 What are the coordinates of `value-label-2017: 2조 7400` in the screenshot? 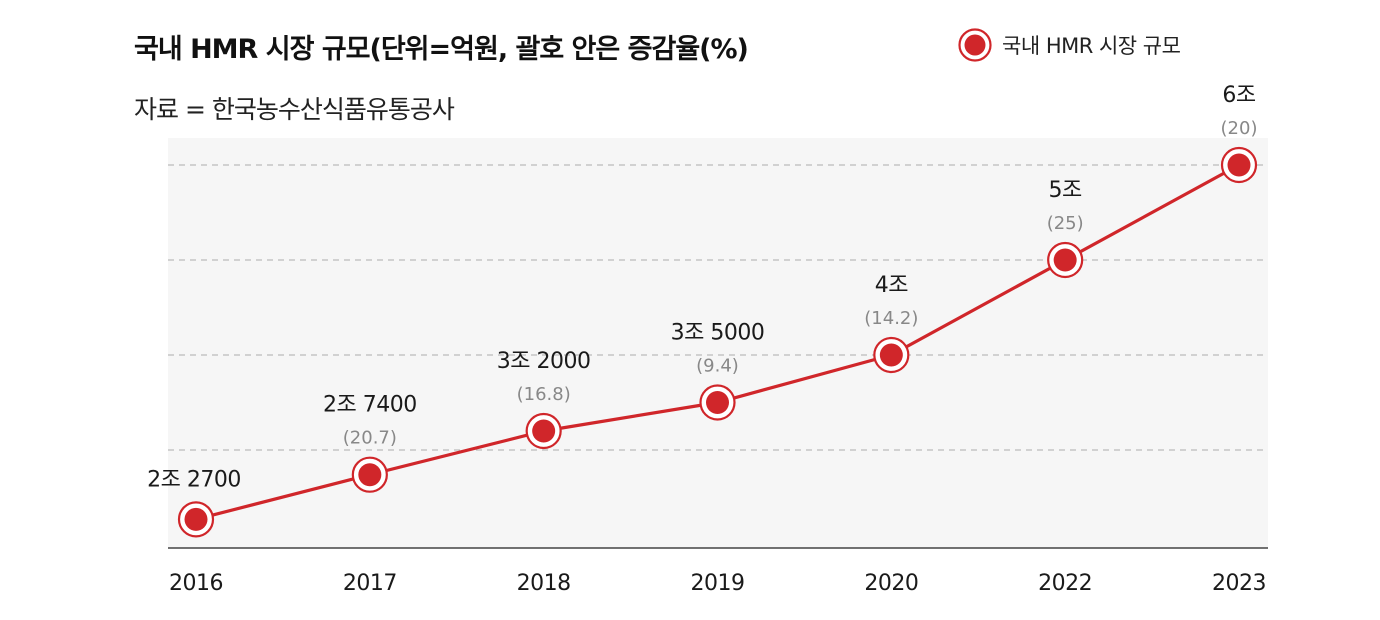 It's located at (370, 405).